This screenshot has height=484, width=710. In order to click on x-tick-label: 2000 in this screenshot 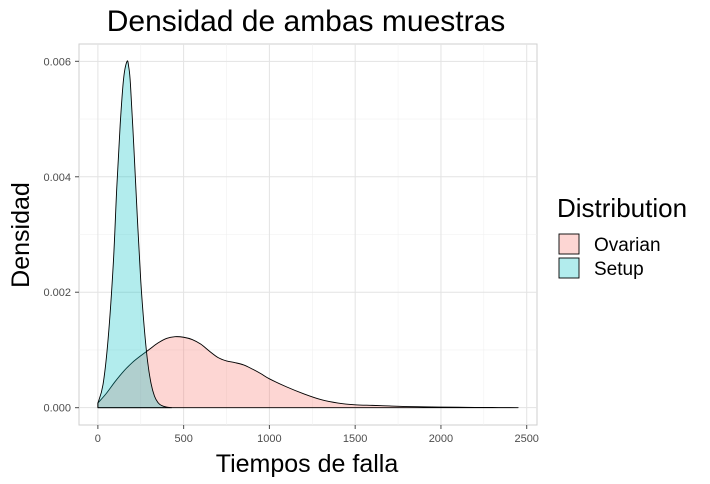, I will do `click(441, 439)`.